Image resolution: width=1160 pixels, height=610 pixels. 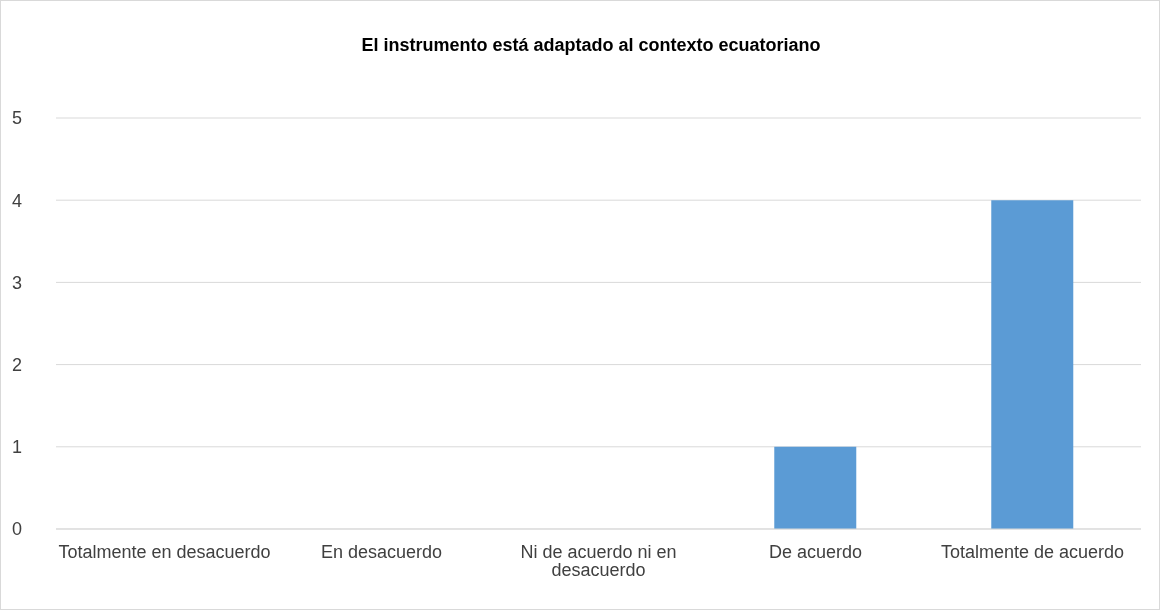 I want to click on x-tick-label: Ni de acuerdo ni en desacuerdo, so click(x=598, y=560).